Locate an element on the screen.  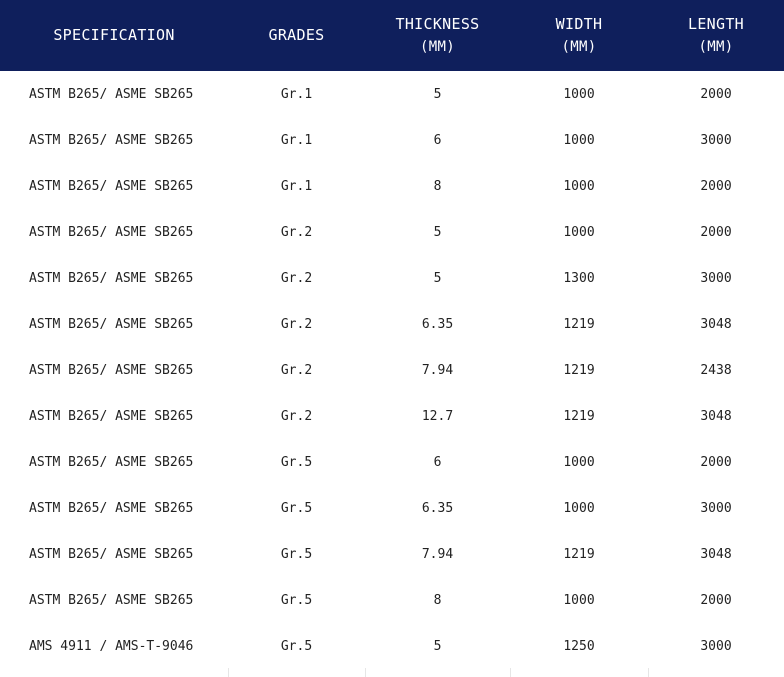
header-thickness: THICKNESS (MM) is located at coordinates (437, 35).